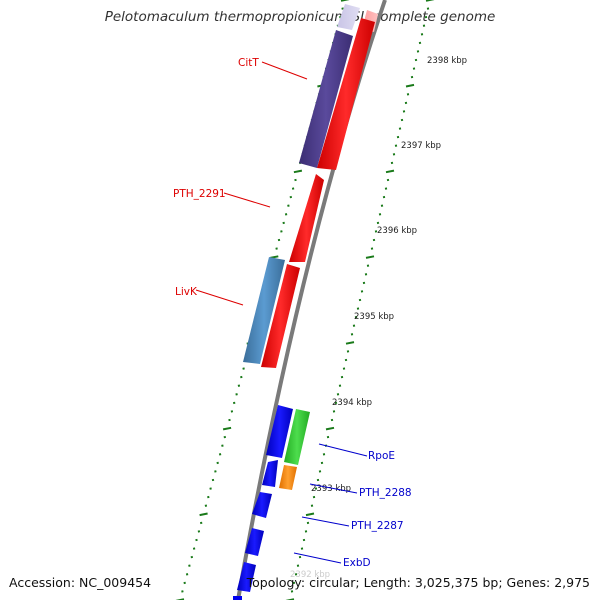  I want to click on gene-rpoe-blue, so click(279, 431).